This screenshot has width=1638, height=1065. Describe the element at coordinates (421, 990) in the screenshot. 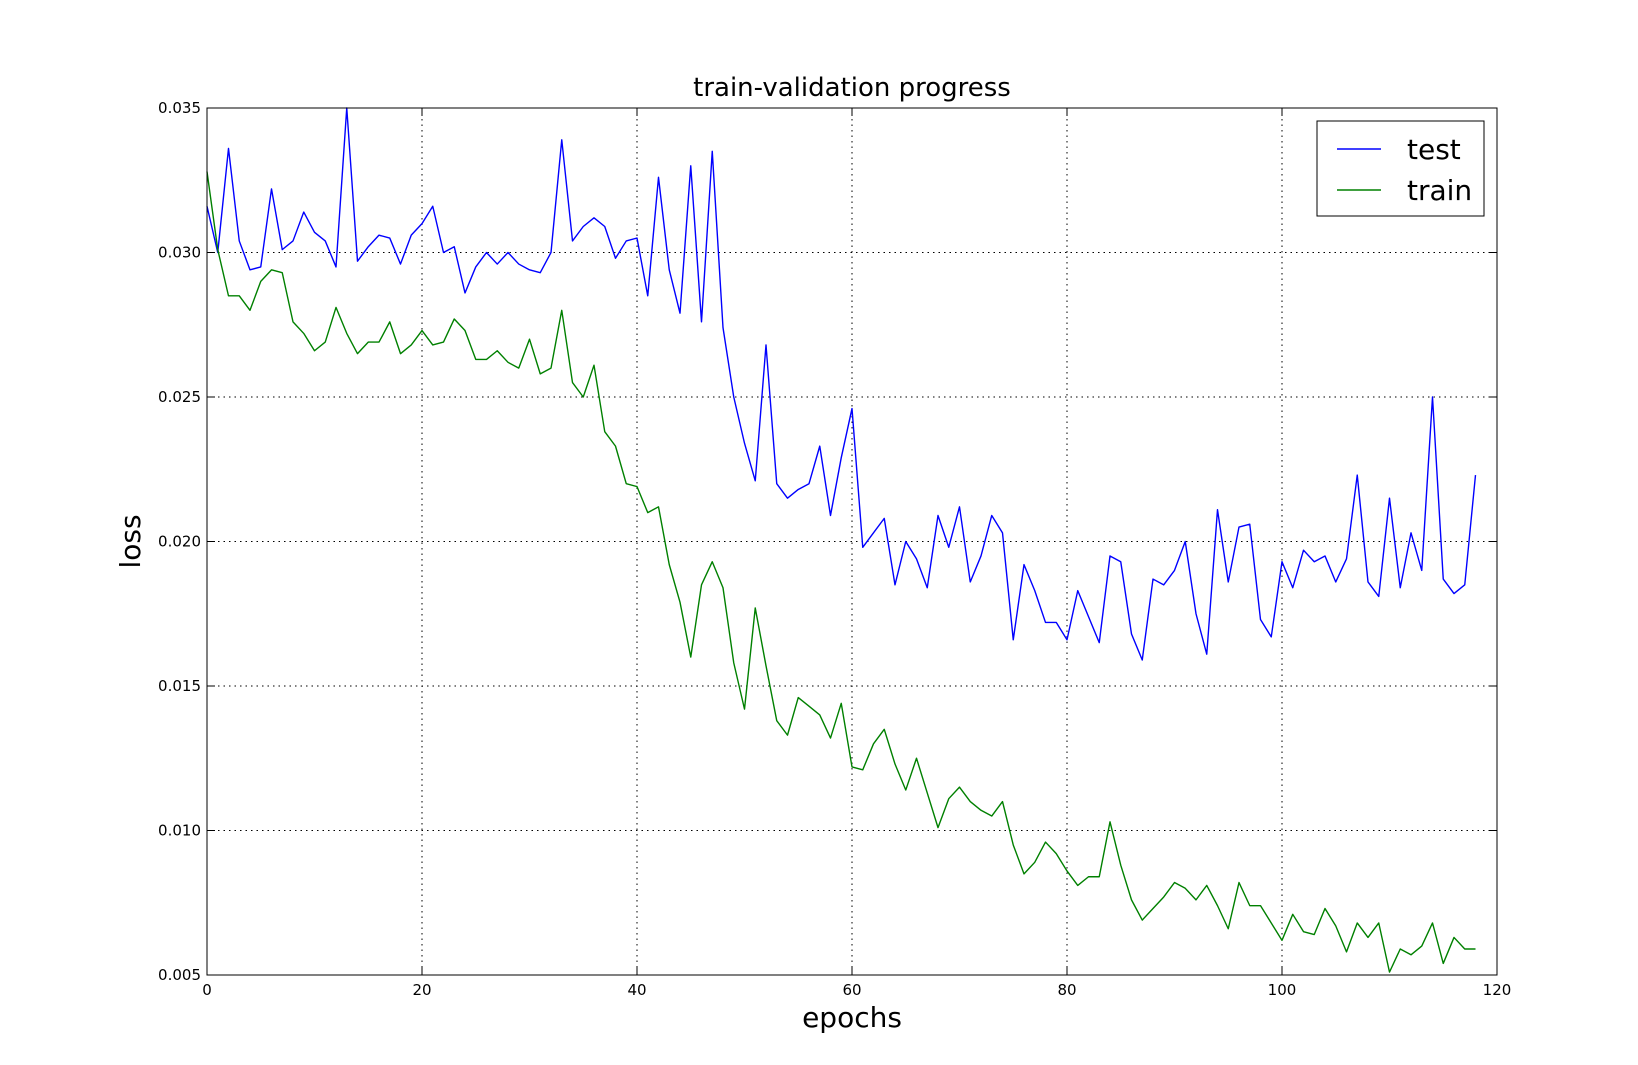

I see `x-tick-label: 20` at that location.